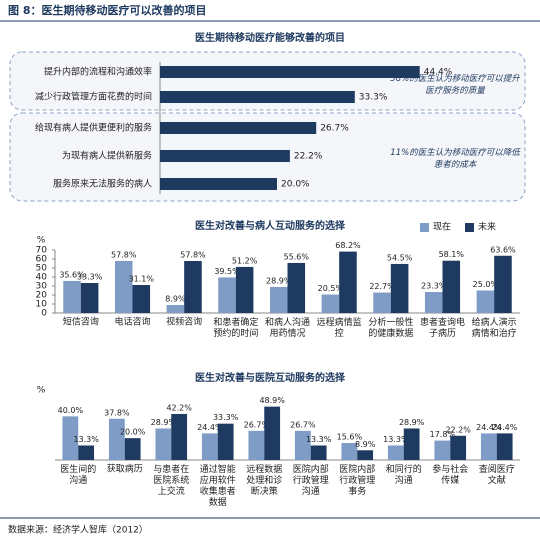 The image size is (540, 541). What do you see at coordinates (235, 327) in the screenshot?
I see `x-tick-label: 和患者确定预约的时间` at bounding box center [235, 327].